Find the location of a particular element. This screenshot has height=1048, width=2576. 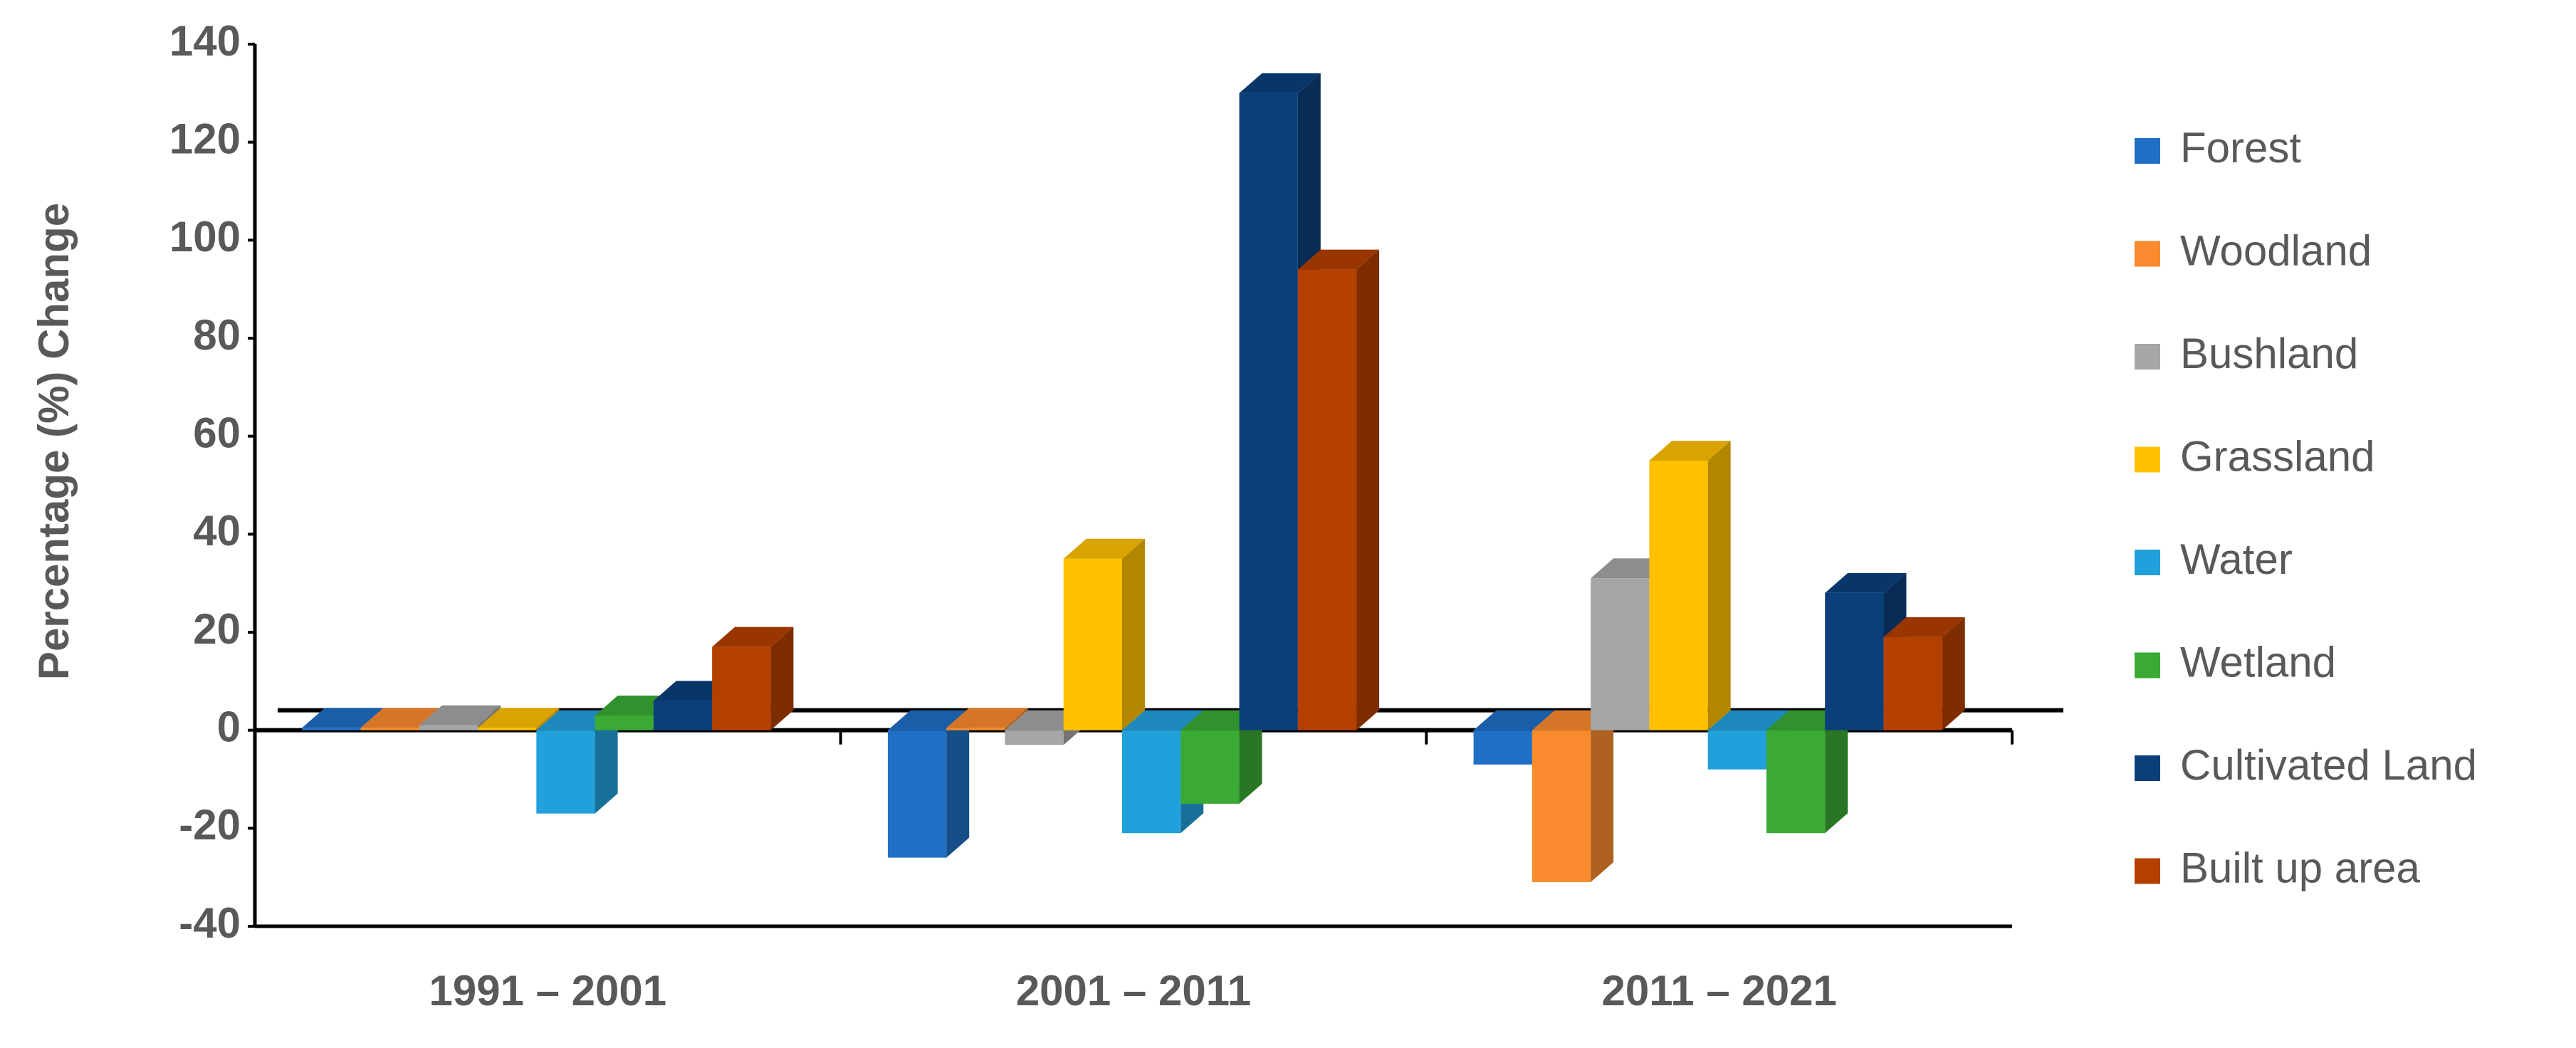

y-tick-label: -20 is located at coordinates (210, 825).